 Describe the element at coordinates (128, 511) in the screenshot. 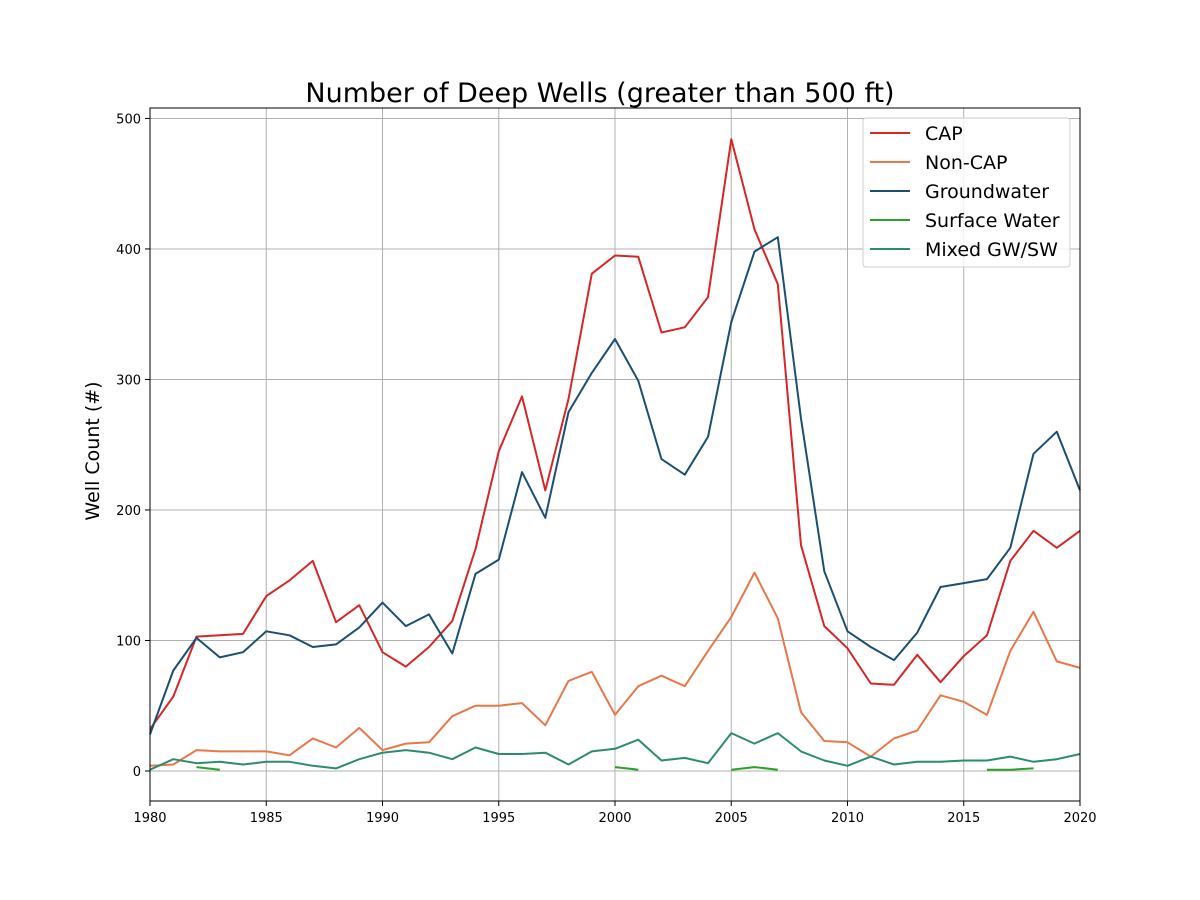

I see `y-tick-label: 200` at that location.